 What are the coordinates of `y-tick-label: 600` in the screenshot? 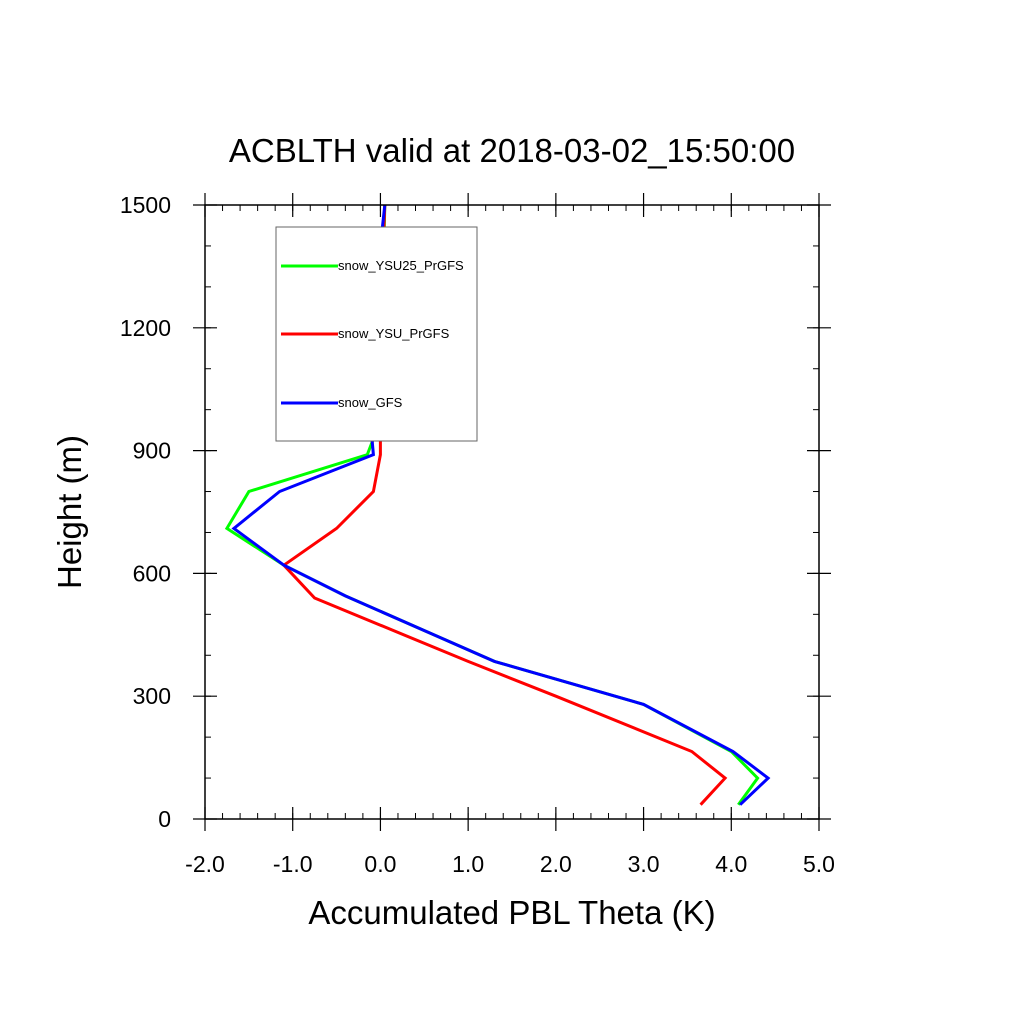 It's located at (152, 573).